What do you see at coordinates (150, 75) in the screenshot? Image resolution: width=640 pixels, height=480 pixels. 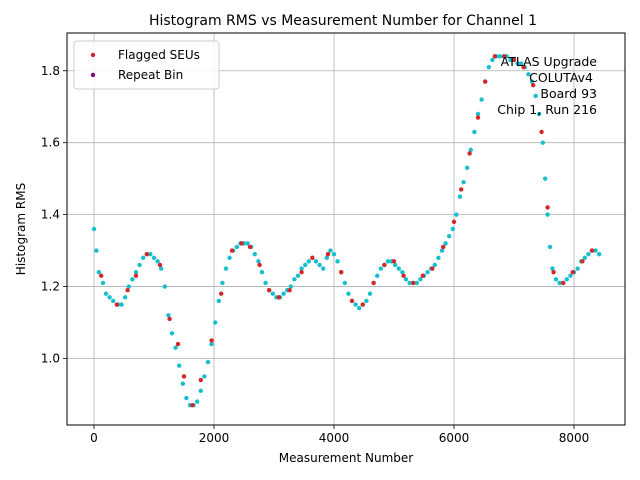 I see `legend-label-repeat-bin: Repeat Bin` at bounding box center [150, 75].